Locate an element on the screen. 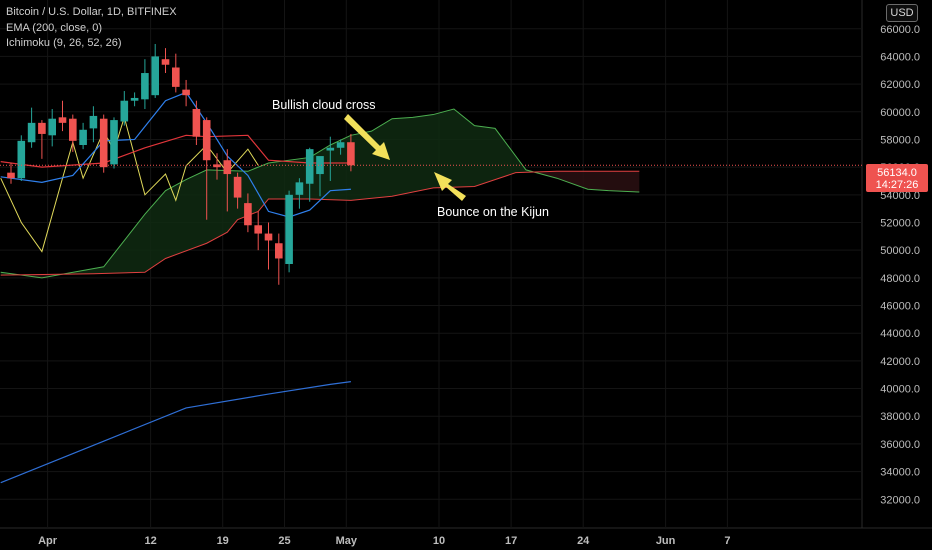 Image resolution: width=932 pixels, height=550 pixels. annotation-bullish-cloud-cross: Bullish cloud cross is located at coordinates (324, 105).